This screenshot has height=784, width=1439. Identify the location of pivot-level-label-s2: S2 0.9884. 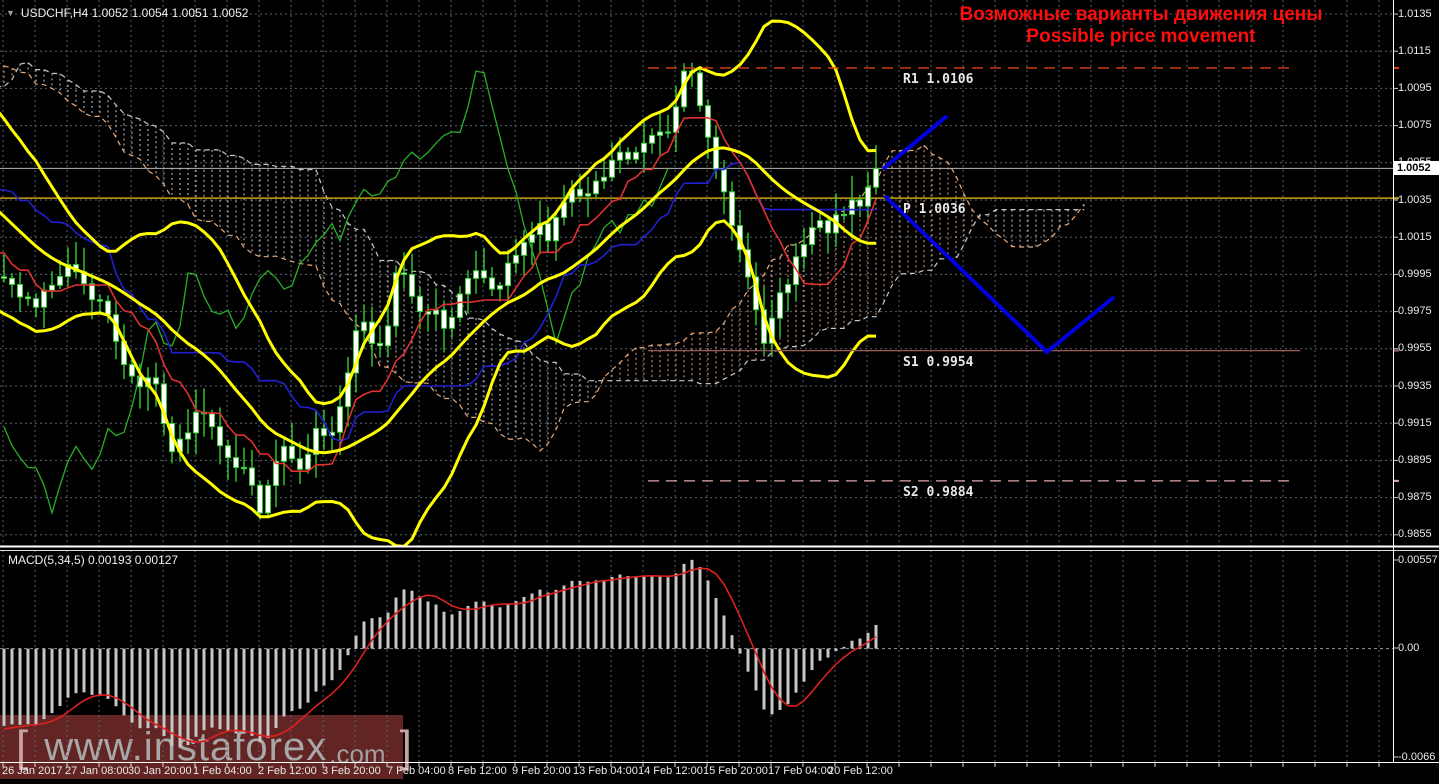
(938, 492).